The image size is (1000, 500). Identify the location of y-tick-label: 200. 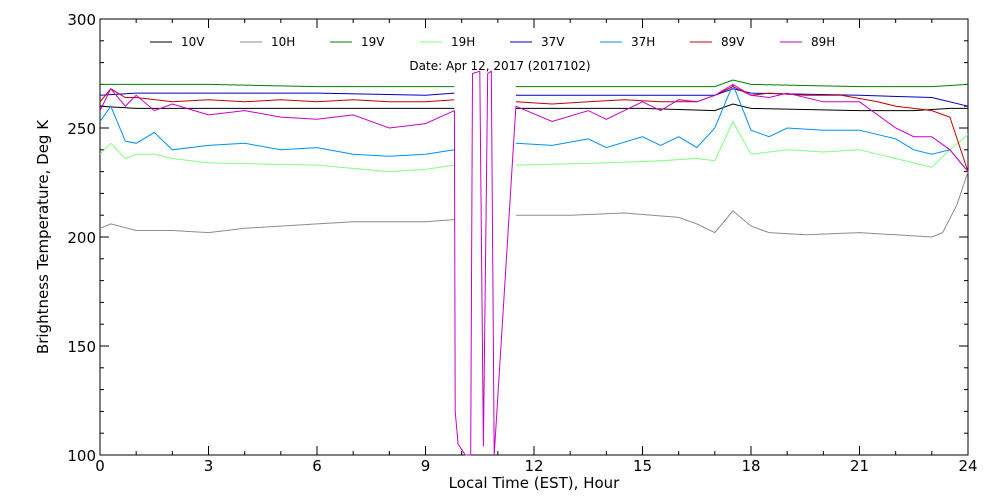
(81, 238).